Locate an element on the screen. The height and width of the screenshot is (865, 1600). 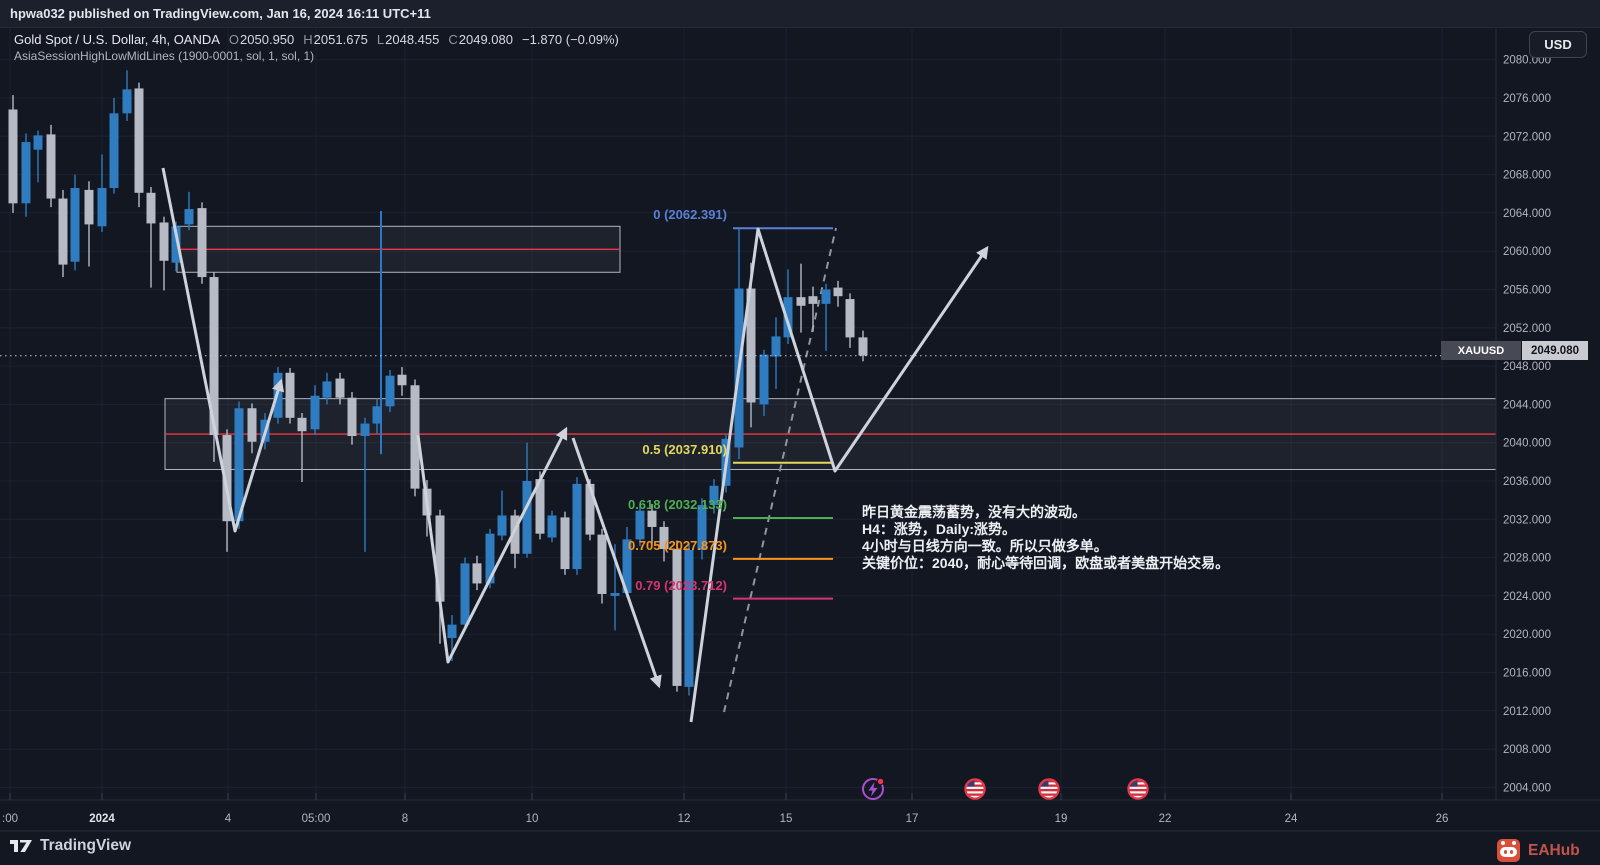
svg-text: :00 is located at coordinates (10, 819).